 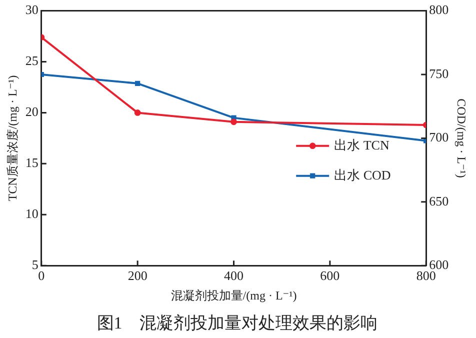 What do you see at coordinates (237, 322) in the screenshot?
I see `text: 图1 混凝剂投加量对处理效果的影响` at bounding box center [237, 322].